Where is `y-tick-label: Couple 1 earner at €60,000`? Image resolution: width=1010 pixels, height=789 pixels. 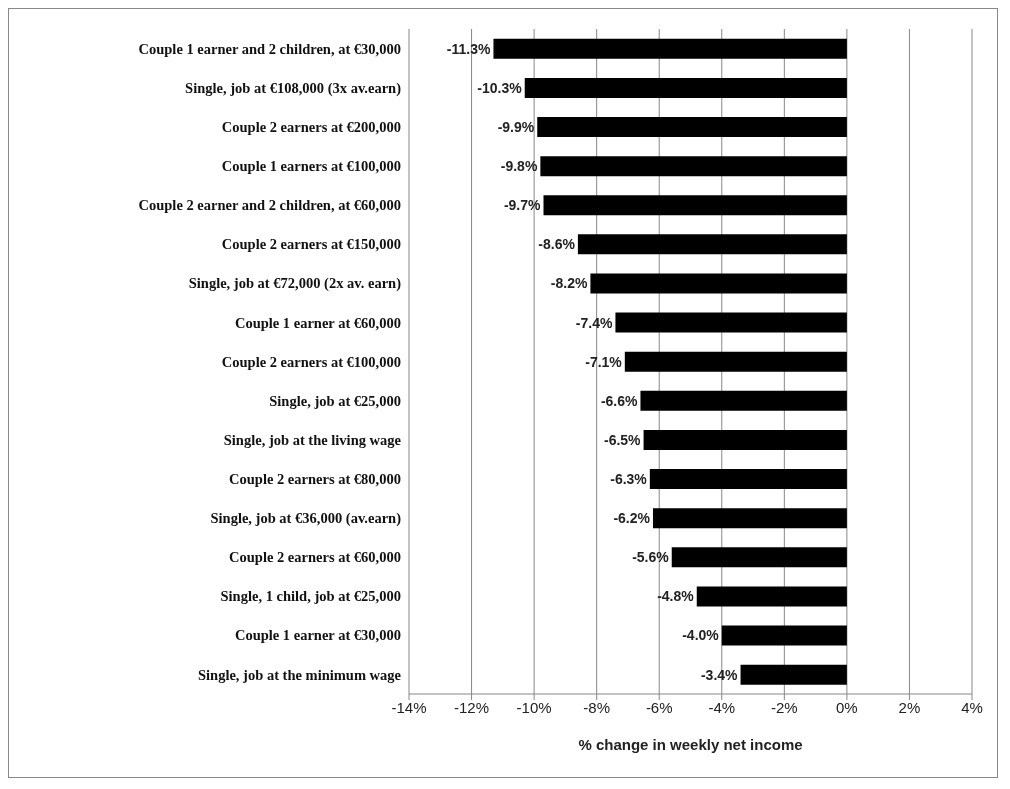 y-tick-label: Couple 1 earner at €60,000 is located at coordinates (317, 322).